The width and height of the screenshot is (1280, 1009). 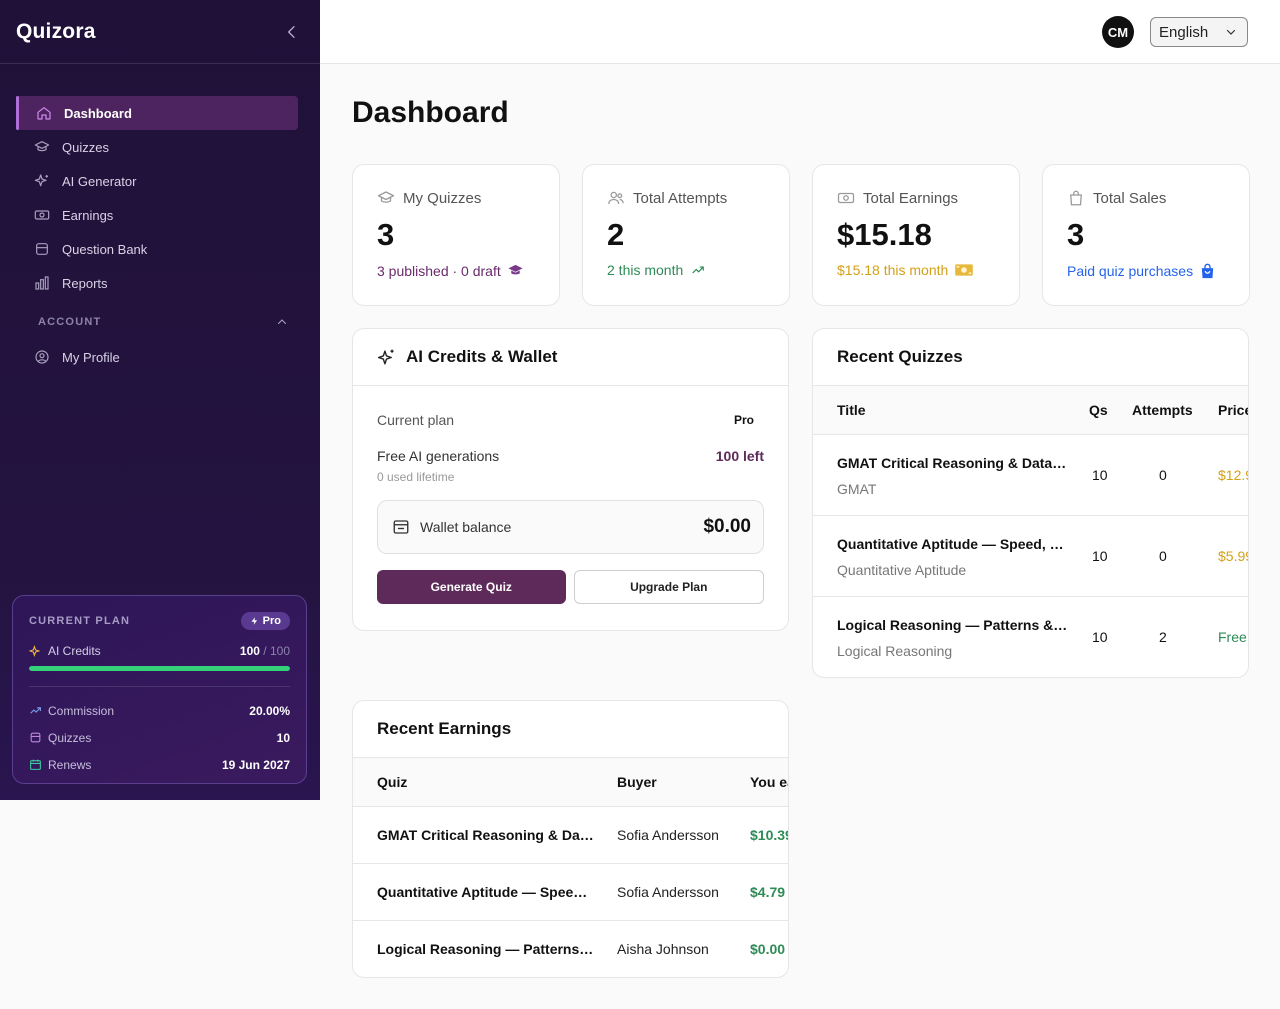 What do you see at coordinates (1233, 475) in the screenshot?
I see `quiz-price: $12.99` at bounding box center [1233, 475].